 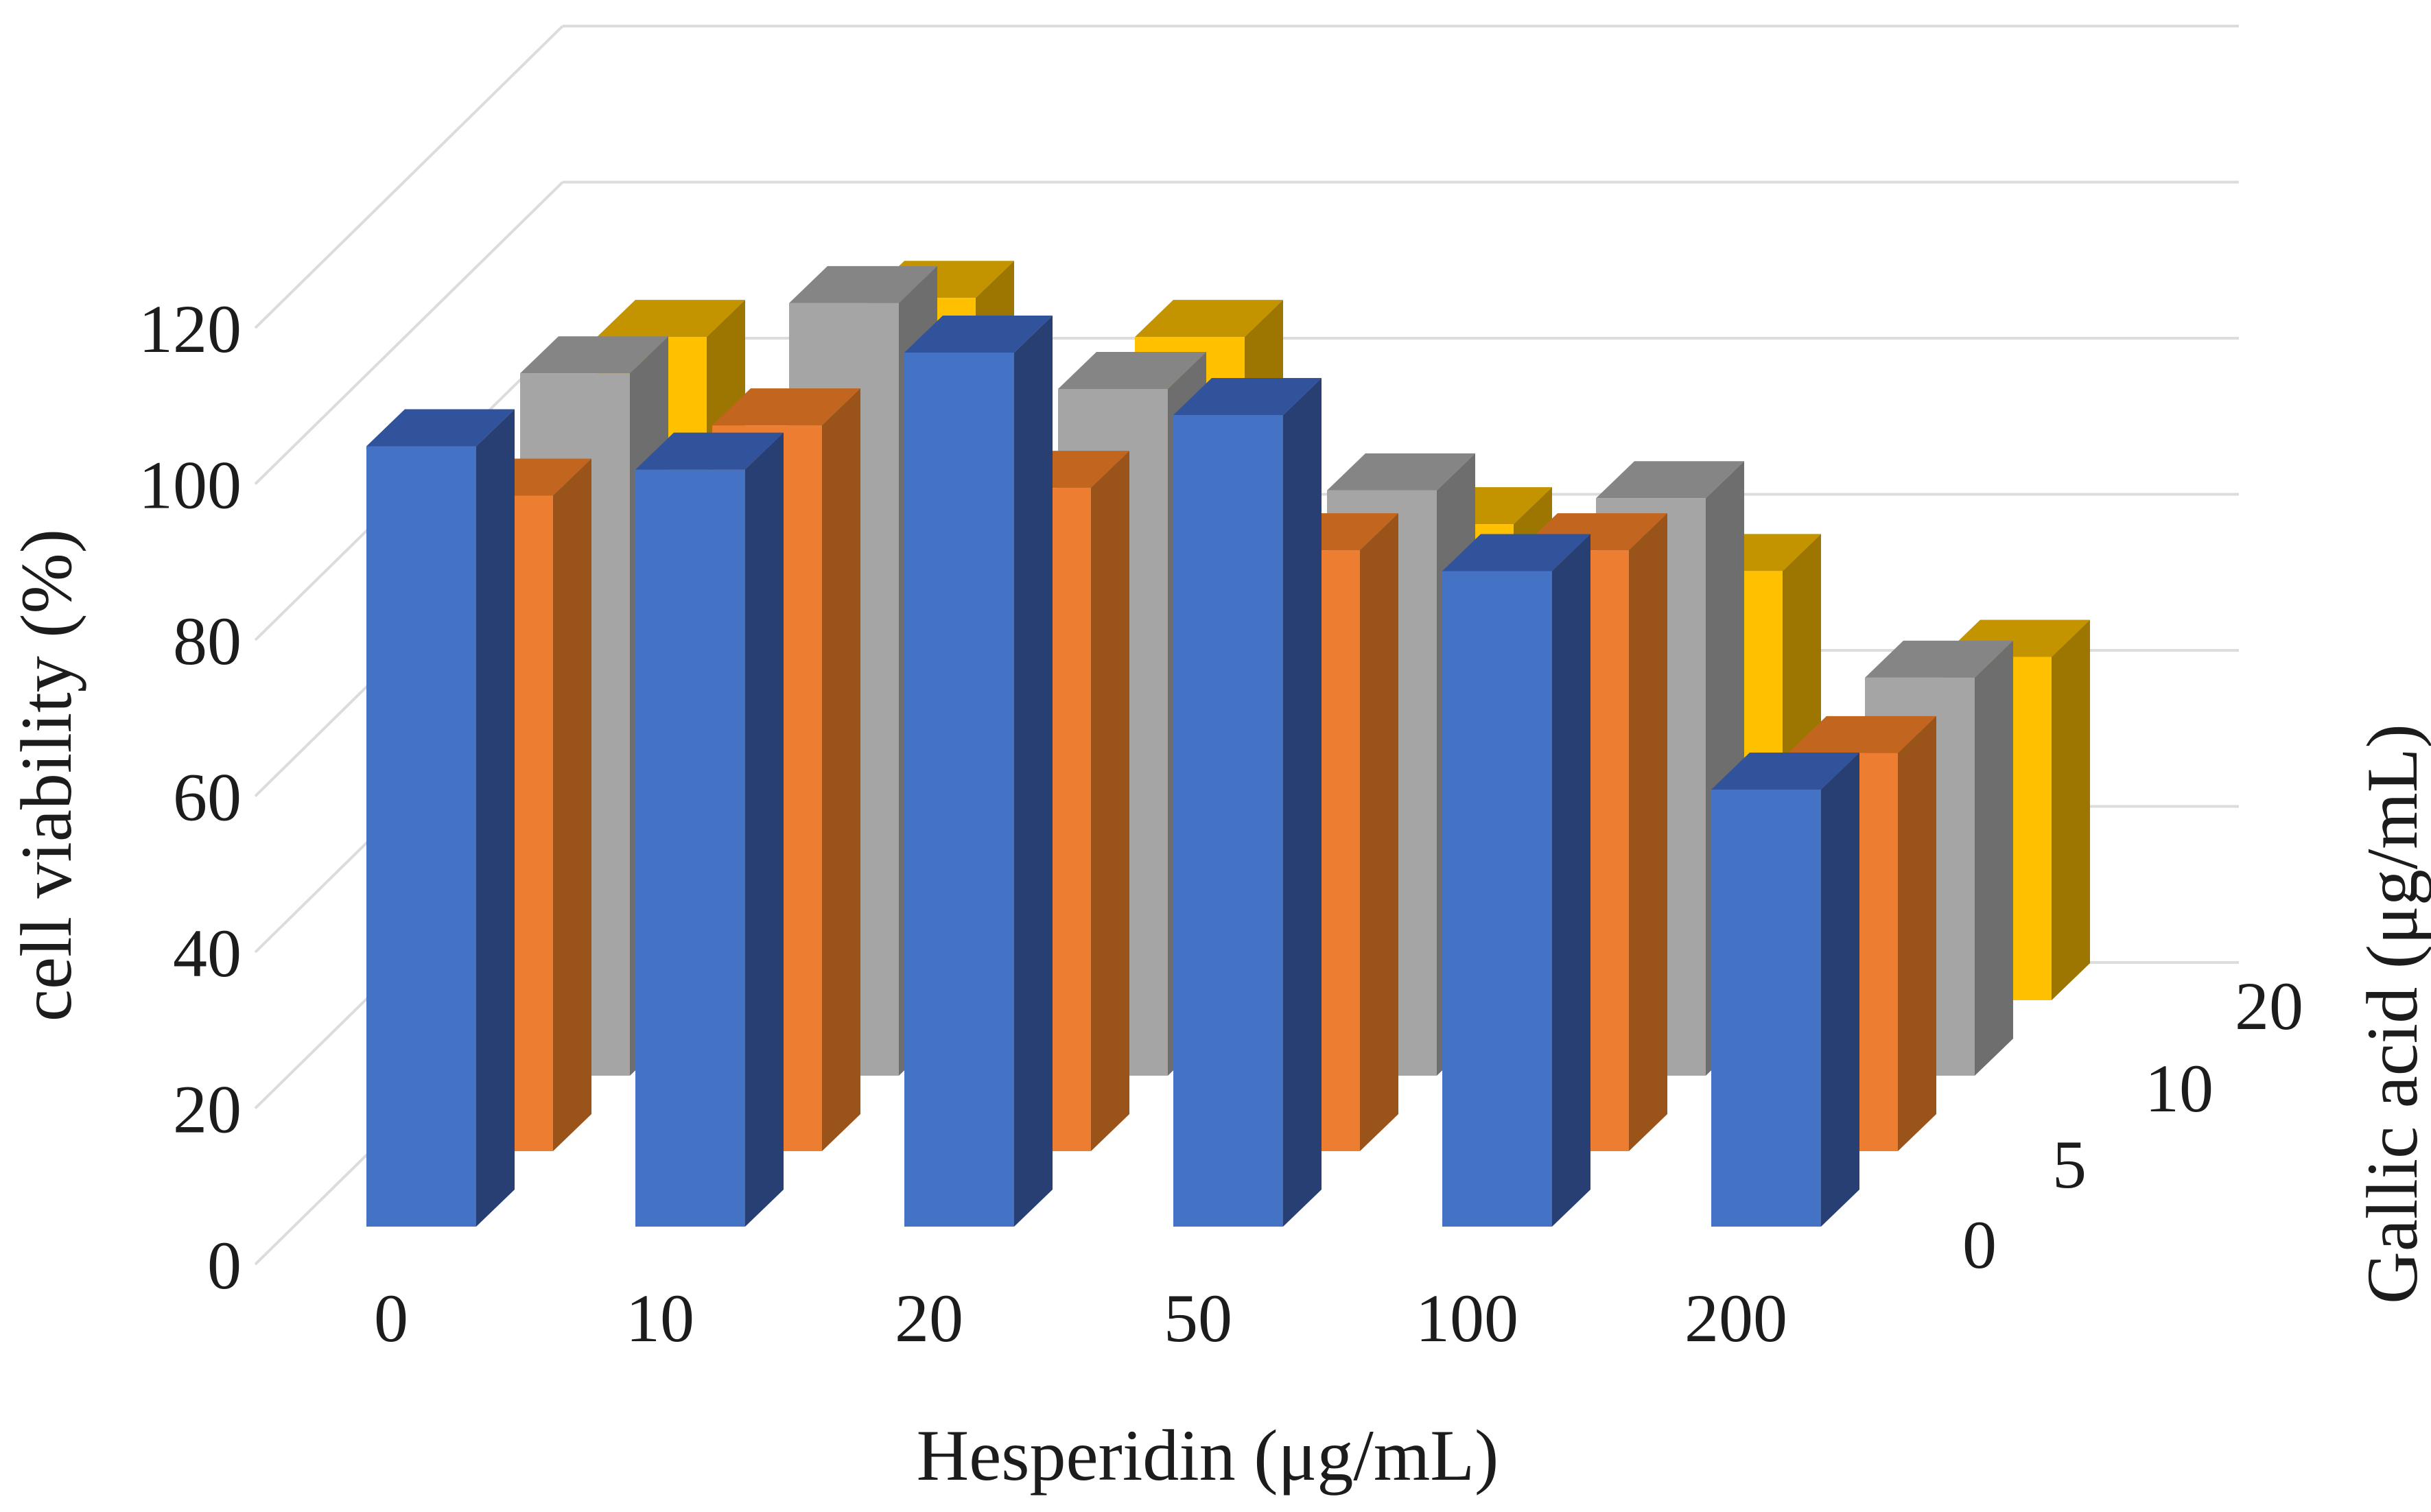 I want to click on x-tick-label: 200, so click(x=1735, y=1318).